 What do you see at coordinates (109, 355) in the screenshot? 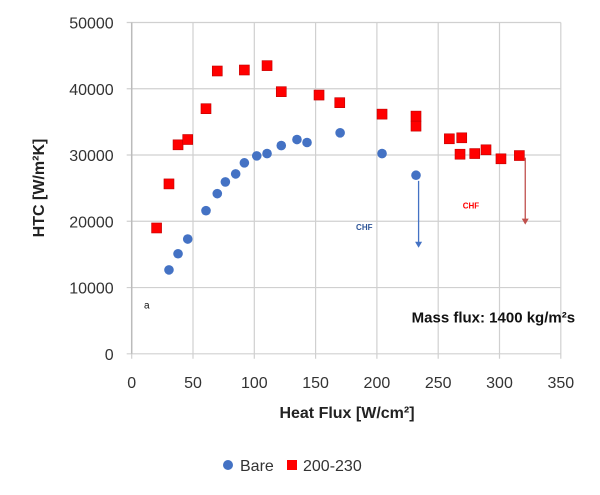
I see `y-tick-label: 0` at bounding box center [109, 355].